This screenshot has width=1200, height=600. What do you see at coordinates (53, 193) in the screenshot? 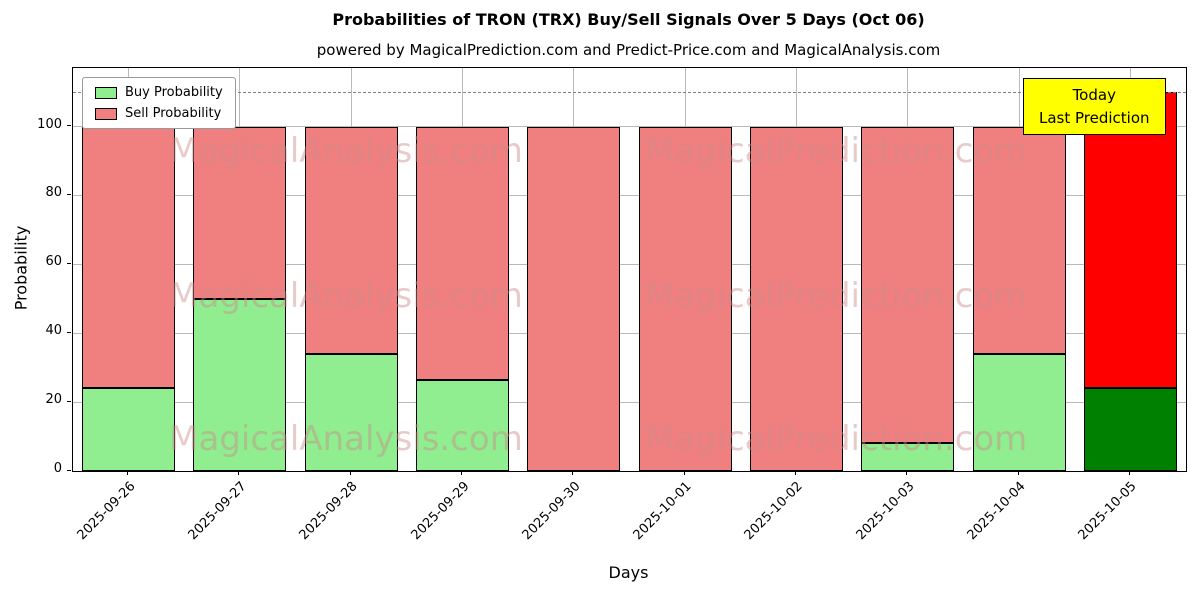
I see `y-tick-label: 80` at bounding box center [53, 193].